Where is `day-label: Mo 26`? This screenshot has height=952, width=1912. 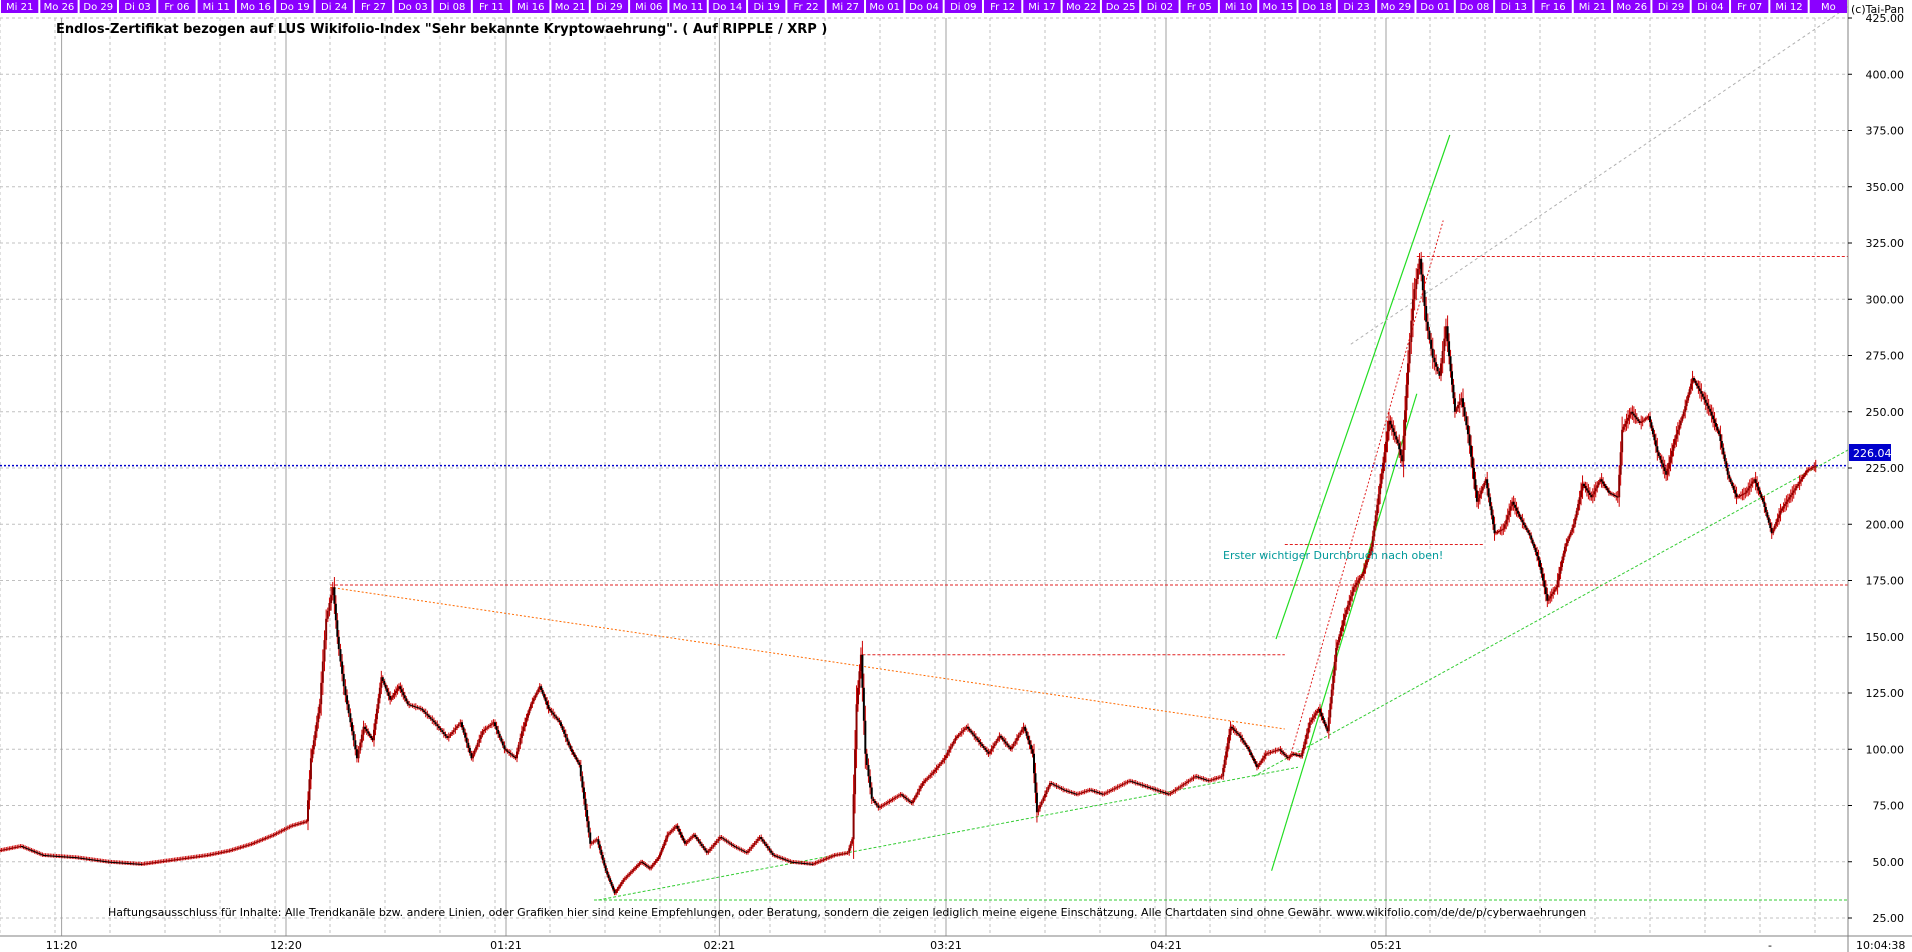
day-label: Mo 26 is located at coordinates (1631, 7).